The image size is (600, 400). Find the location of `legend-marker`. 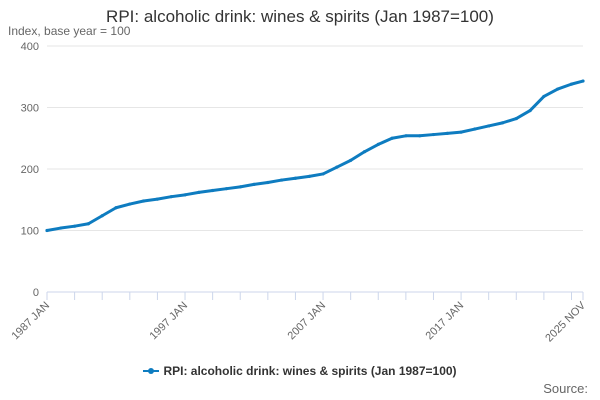

legend-marker is located at coordinates (151, 371).